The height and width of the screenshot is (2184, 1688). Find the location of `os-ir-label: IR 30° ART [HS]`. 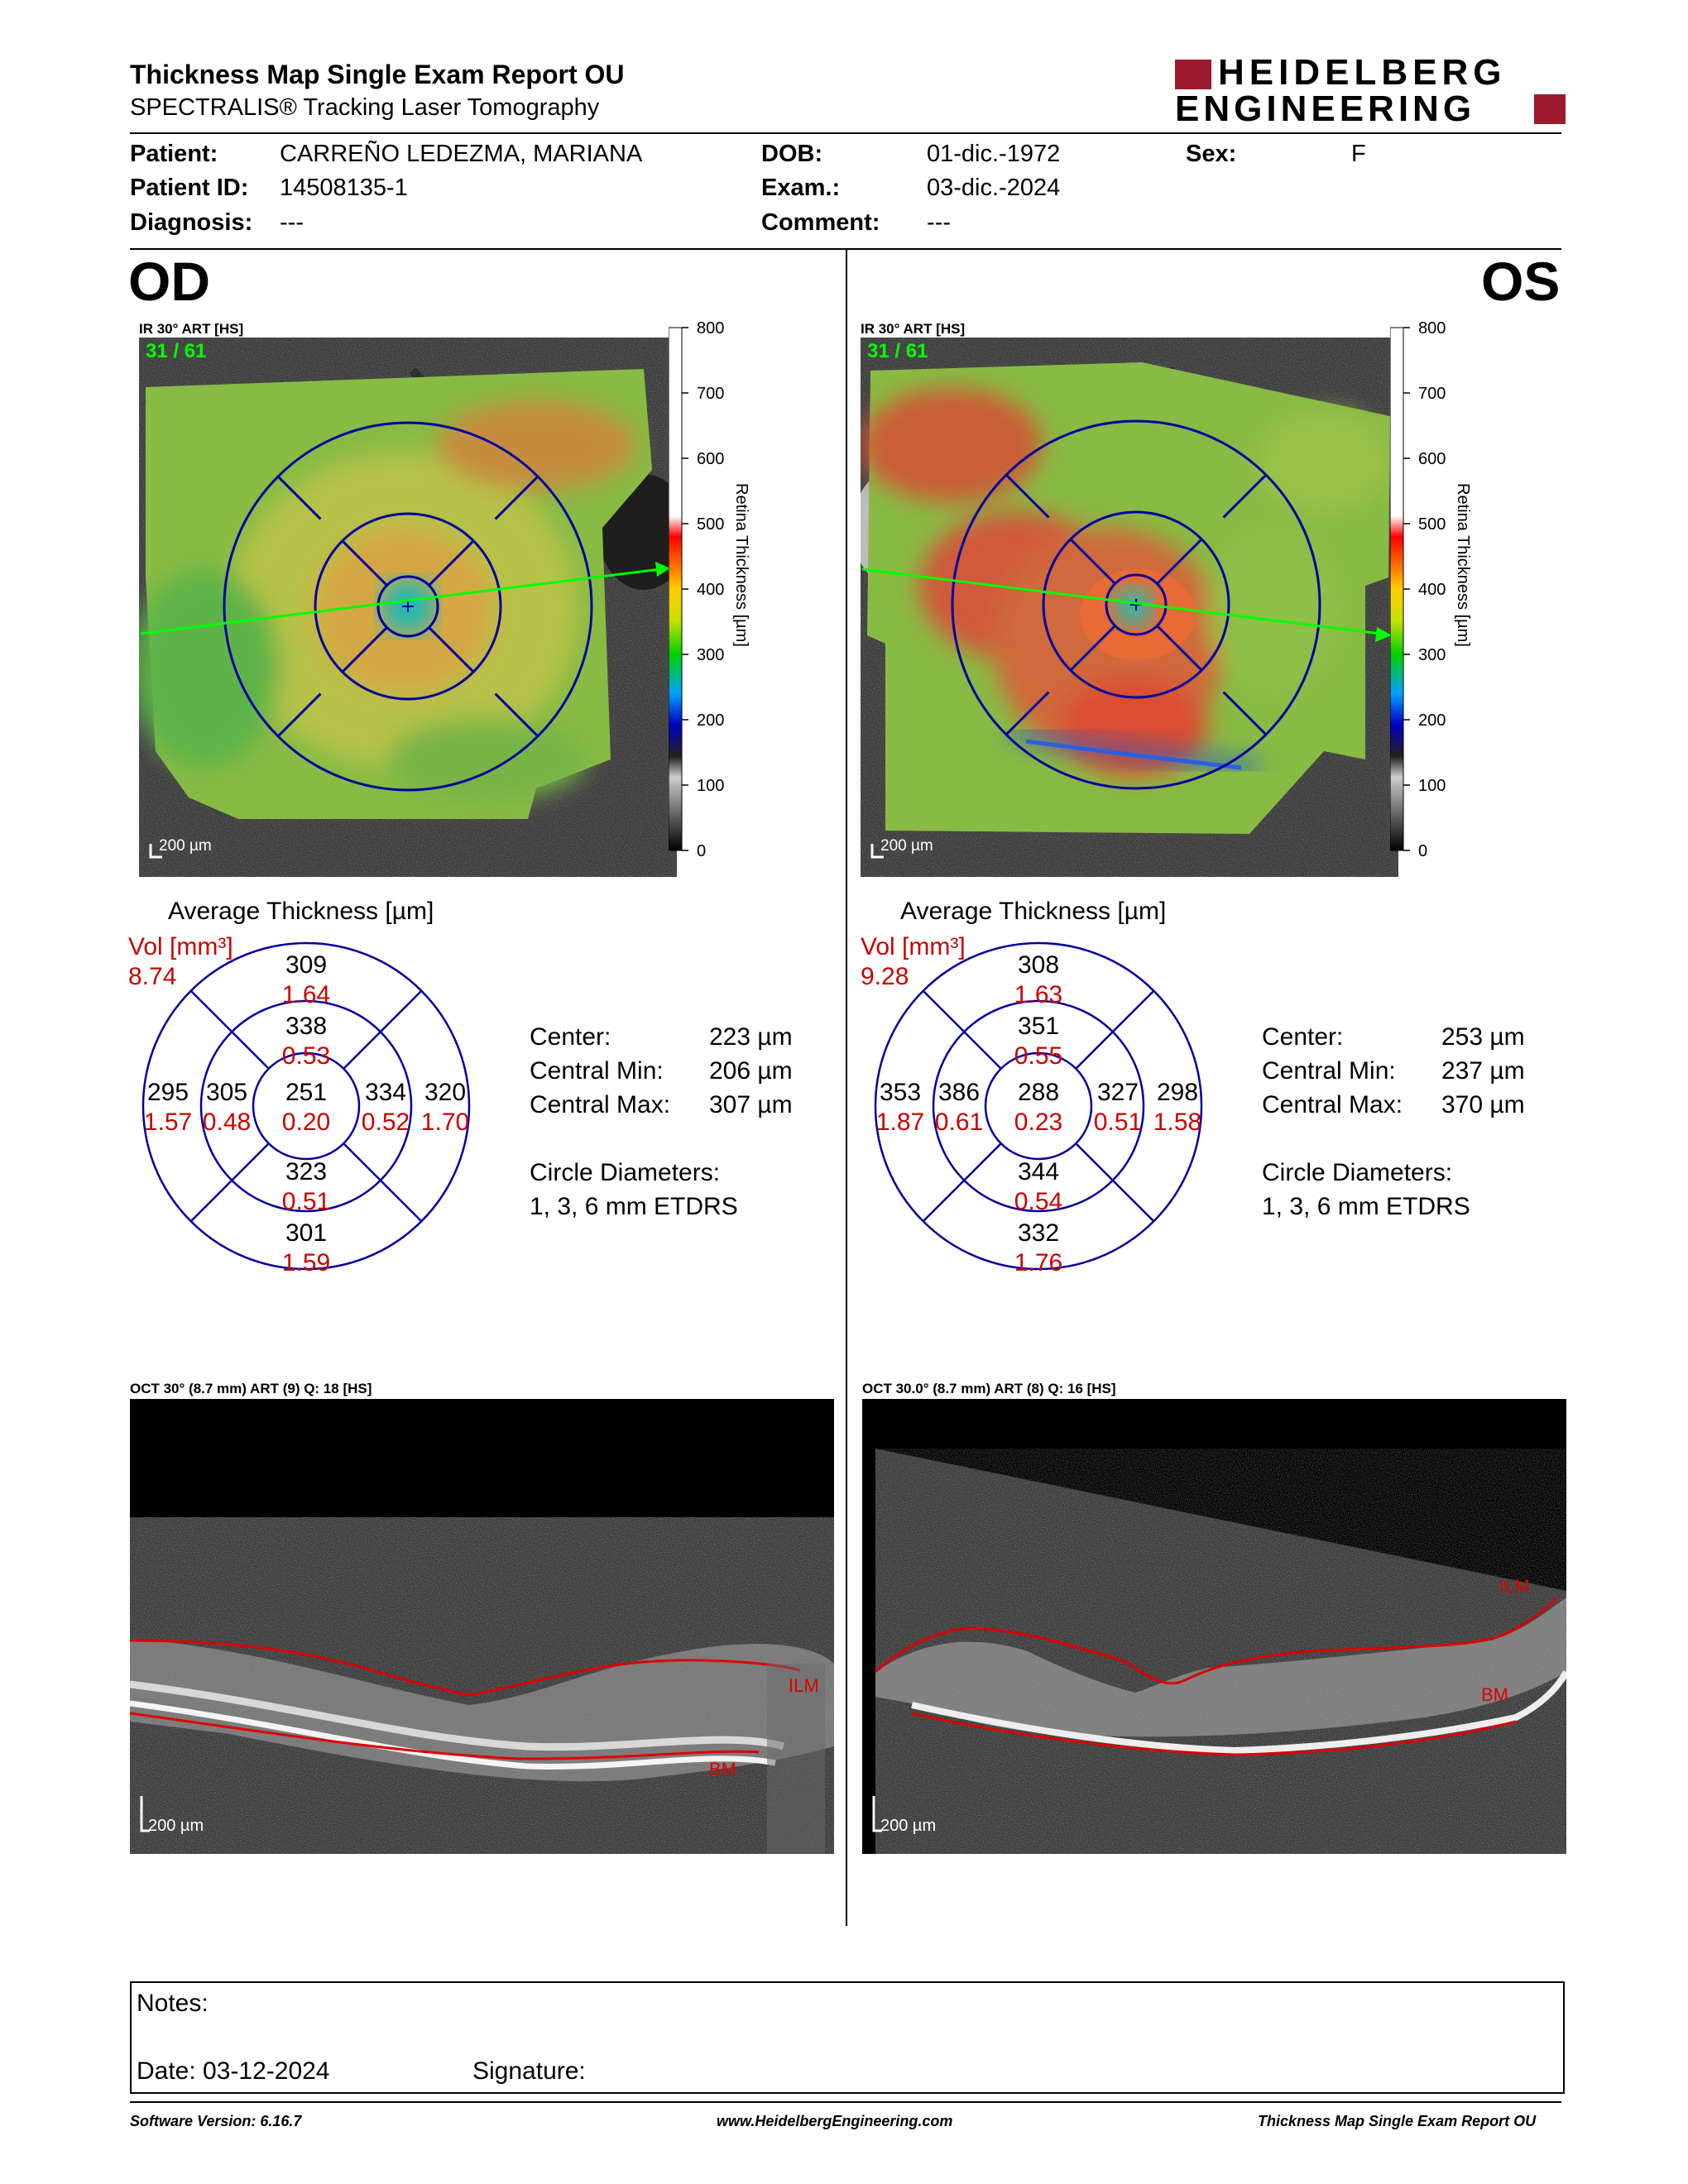

os-ir-label: IR 30° ART [HS] is located at coordinates (913, 329).